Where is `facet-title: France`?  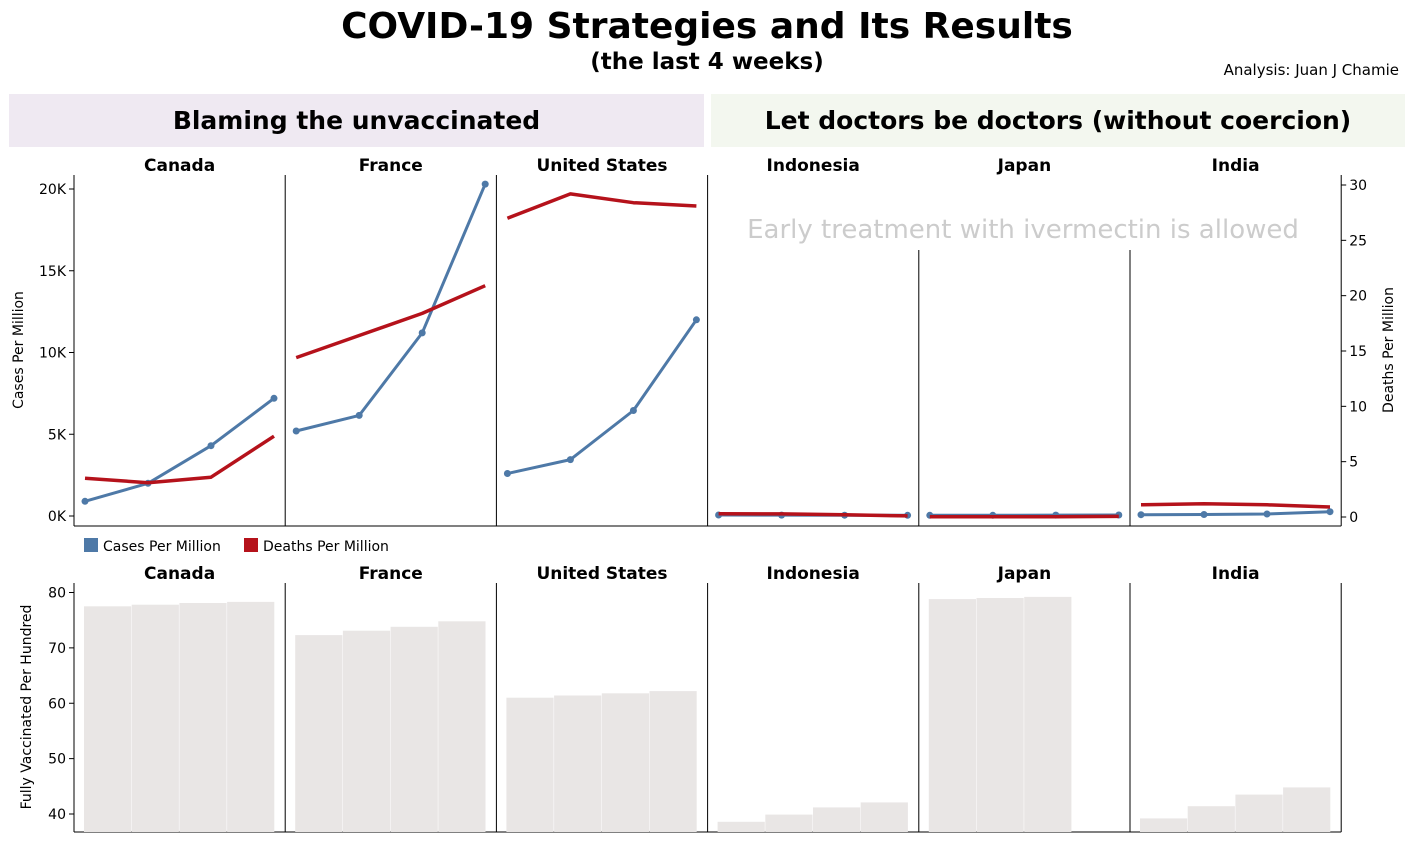
facet-title: France is located at coordinates (391, 166).